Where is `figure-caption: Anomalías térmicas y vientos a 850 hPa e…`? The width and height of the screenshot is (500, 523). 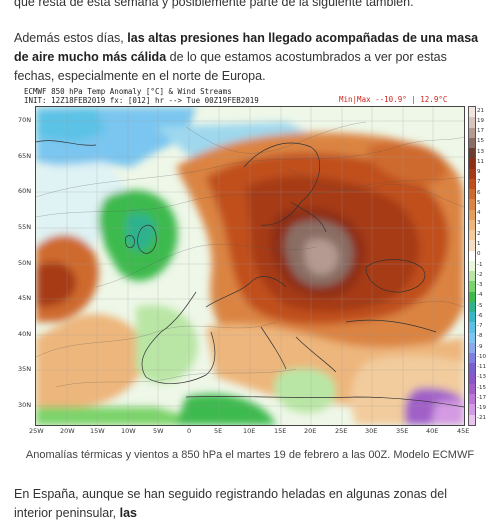
figure-caption: Anomalías térmicas y vientos a 850 hPa e… is located at coordinates (250, 455).